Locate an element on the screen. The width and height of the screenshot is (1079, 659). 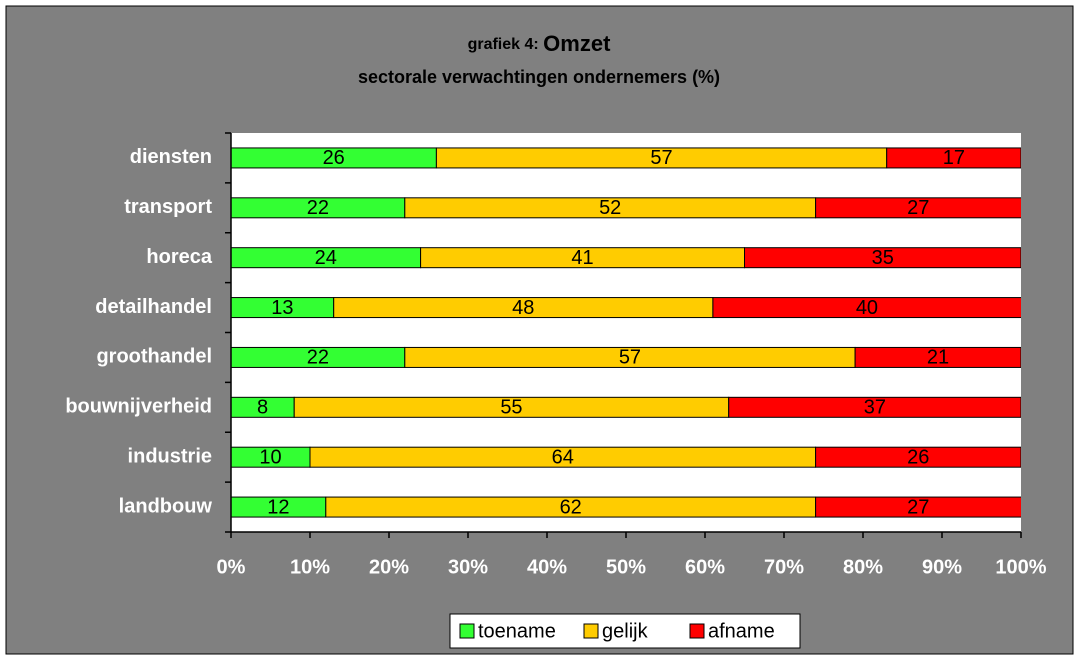
chart-subtitle: sectorale verwachtingen ondernemers (%) is located at coordinates (539, 77).